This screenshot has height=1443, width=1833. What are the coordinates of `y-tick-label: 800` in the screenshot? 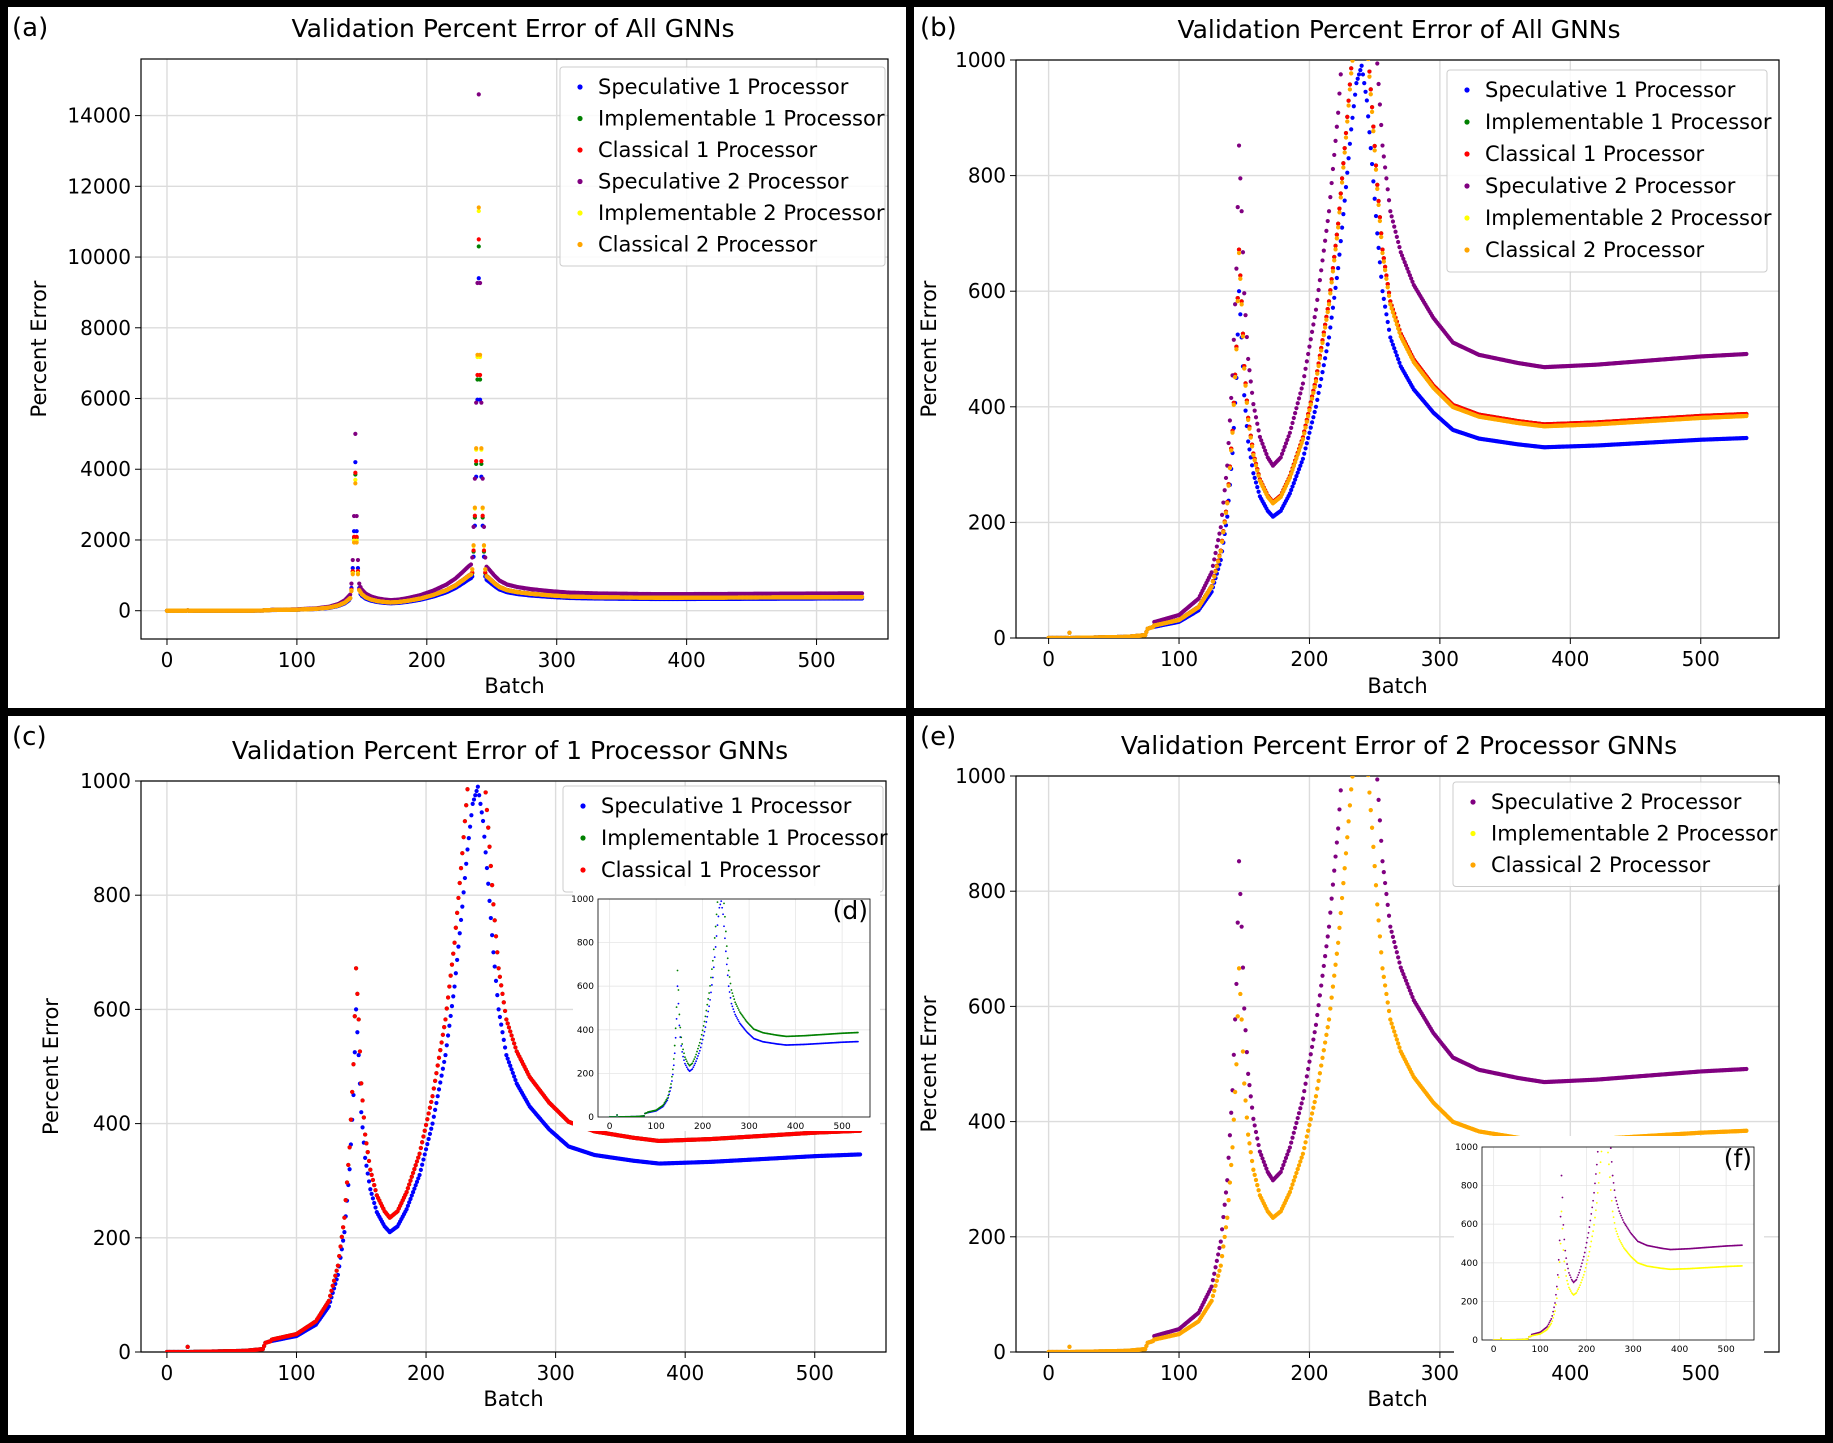 It's located at (987, 176).